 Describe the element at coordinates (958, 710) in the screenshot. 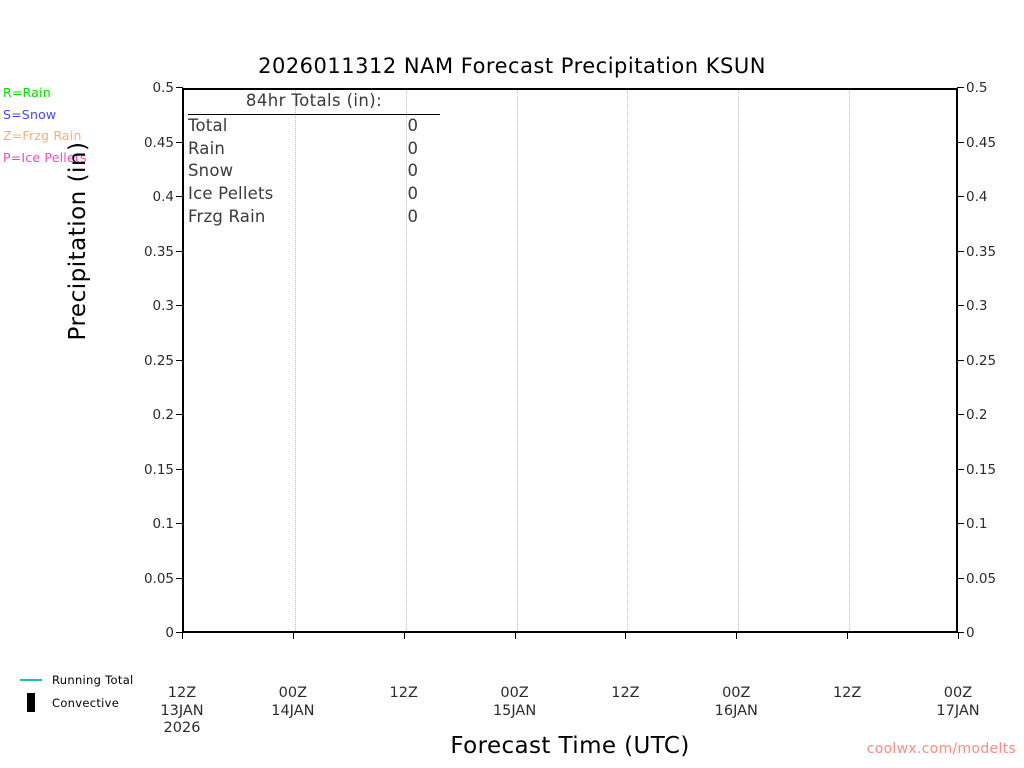

I see `x-tick-date: 17JAN` at that location.